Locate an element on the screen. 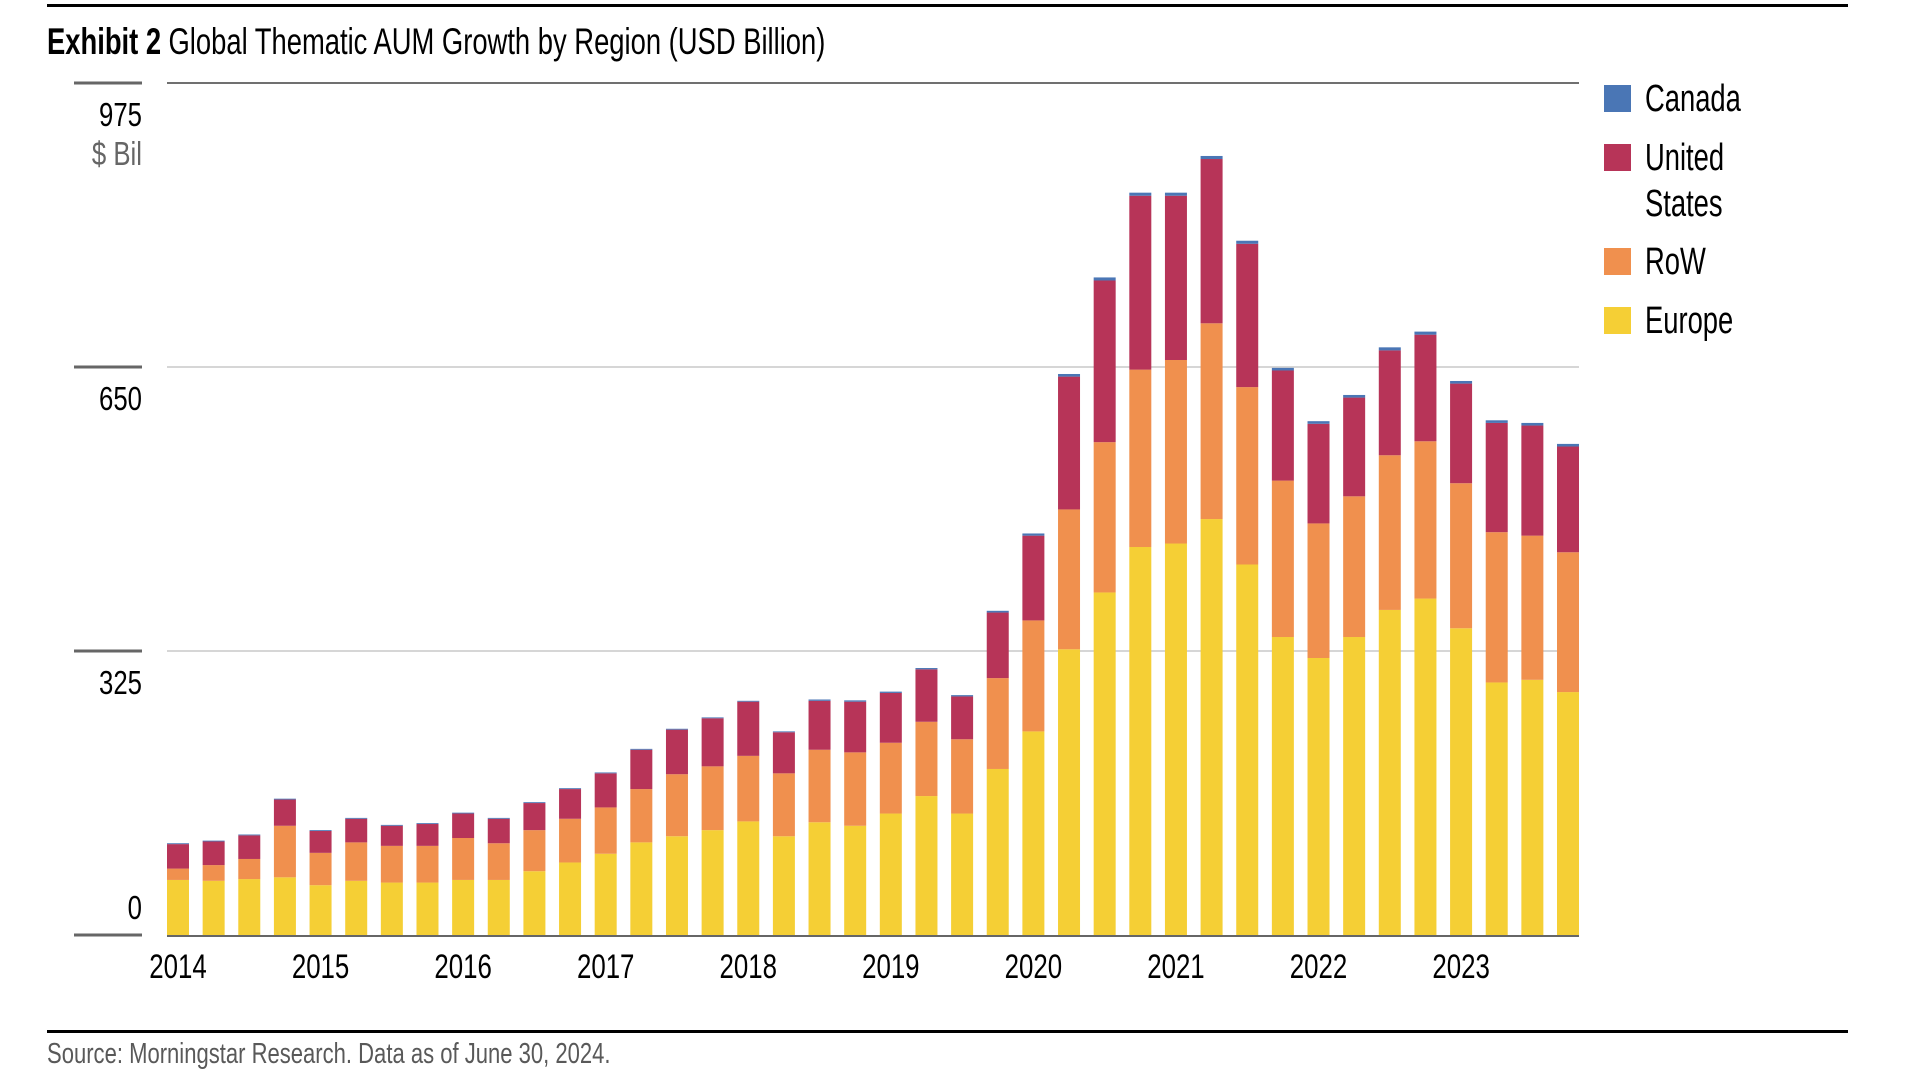 The image size is (1906, 1070). legend-swatch-united-states is located at coordinates (1617, 157).